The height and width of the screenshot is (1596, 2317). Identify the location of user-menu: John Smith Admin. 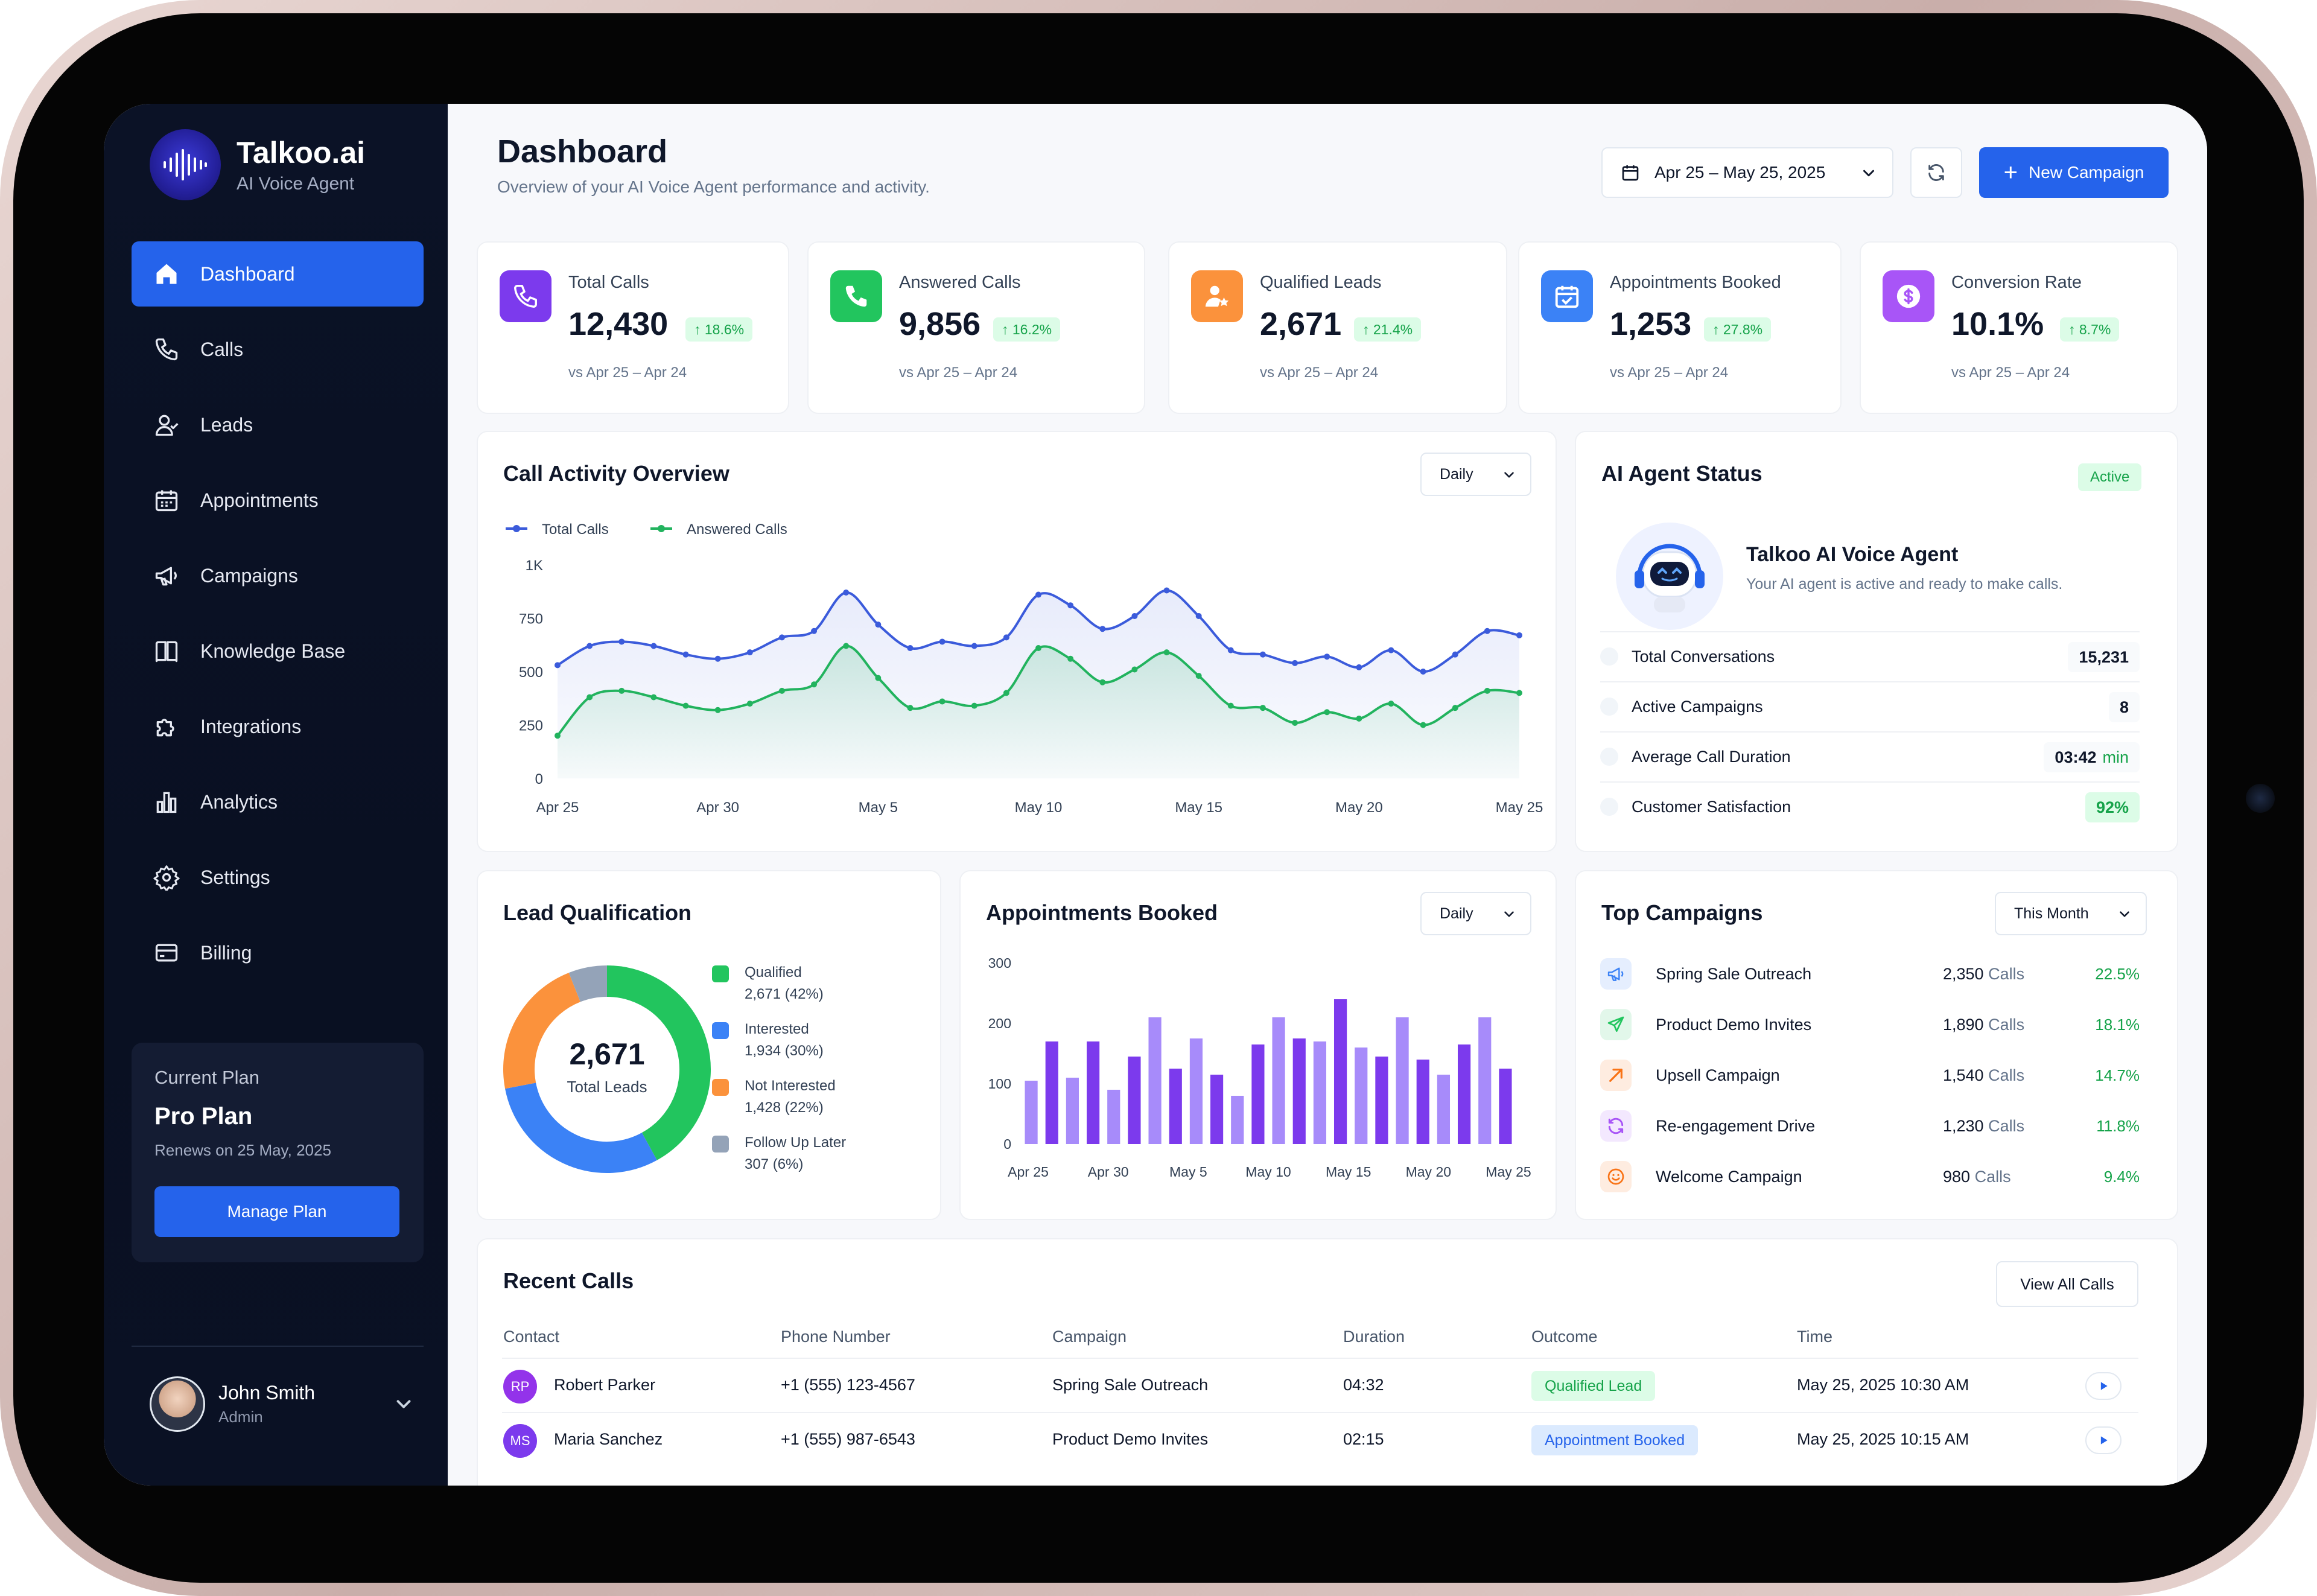
(282, 1404).